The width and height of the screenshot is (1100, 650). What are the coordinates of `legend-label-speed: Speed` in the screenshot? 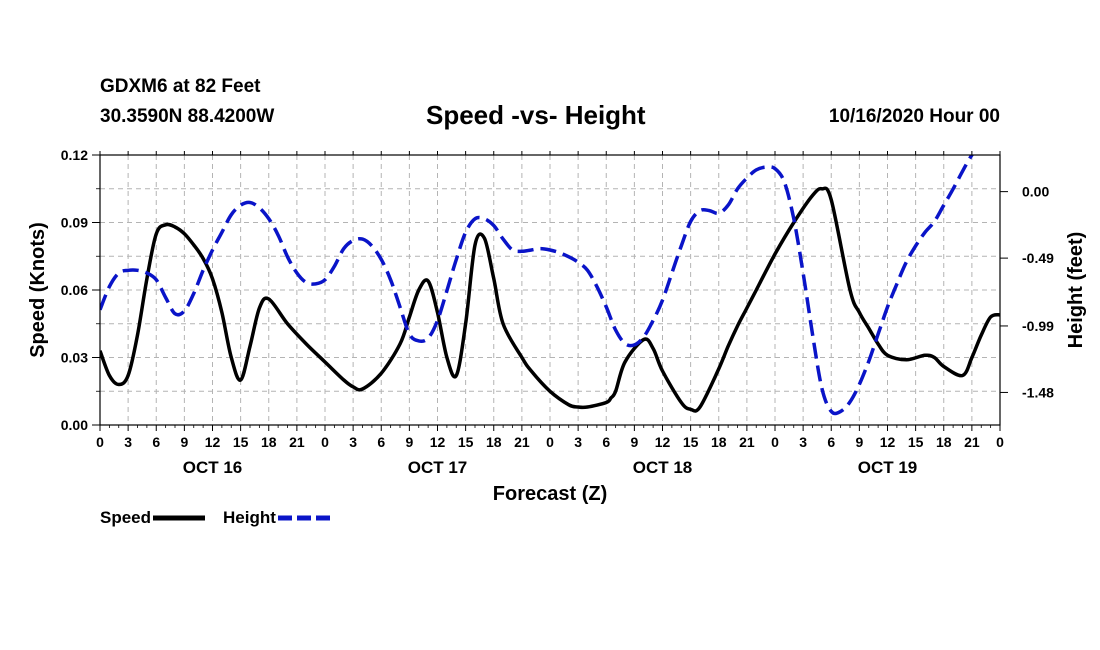 It's located at (126, 517).